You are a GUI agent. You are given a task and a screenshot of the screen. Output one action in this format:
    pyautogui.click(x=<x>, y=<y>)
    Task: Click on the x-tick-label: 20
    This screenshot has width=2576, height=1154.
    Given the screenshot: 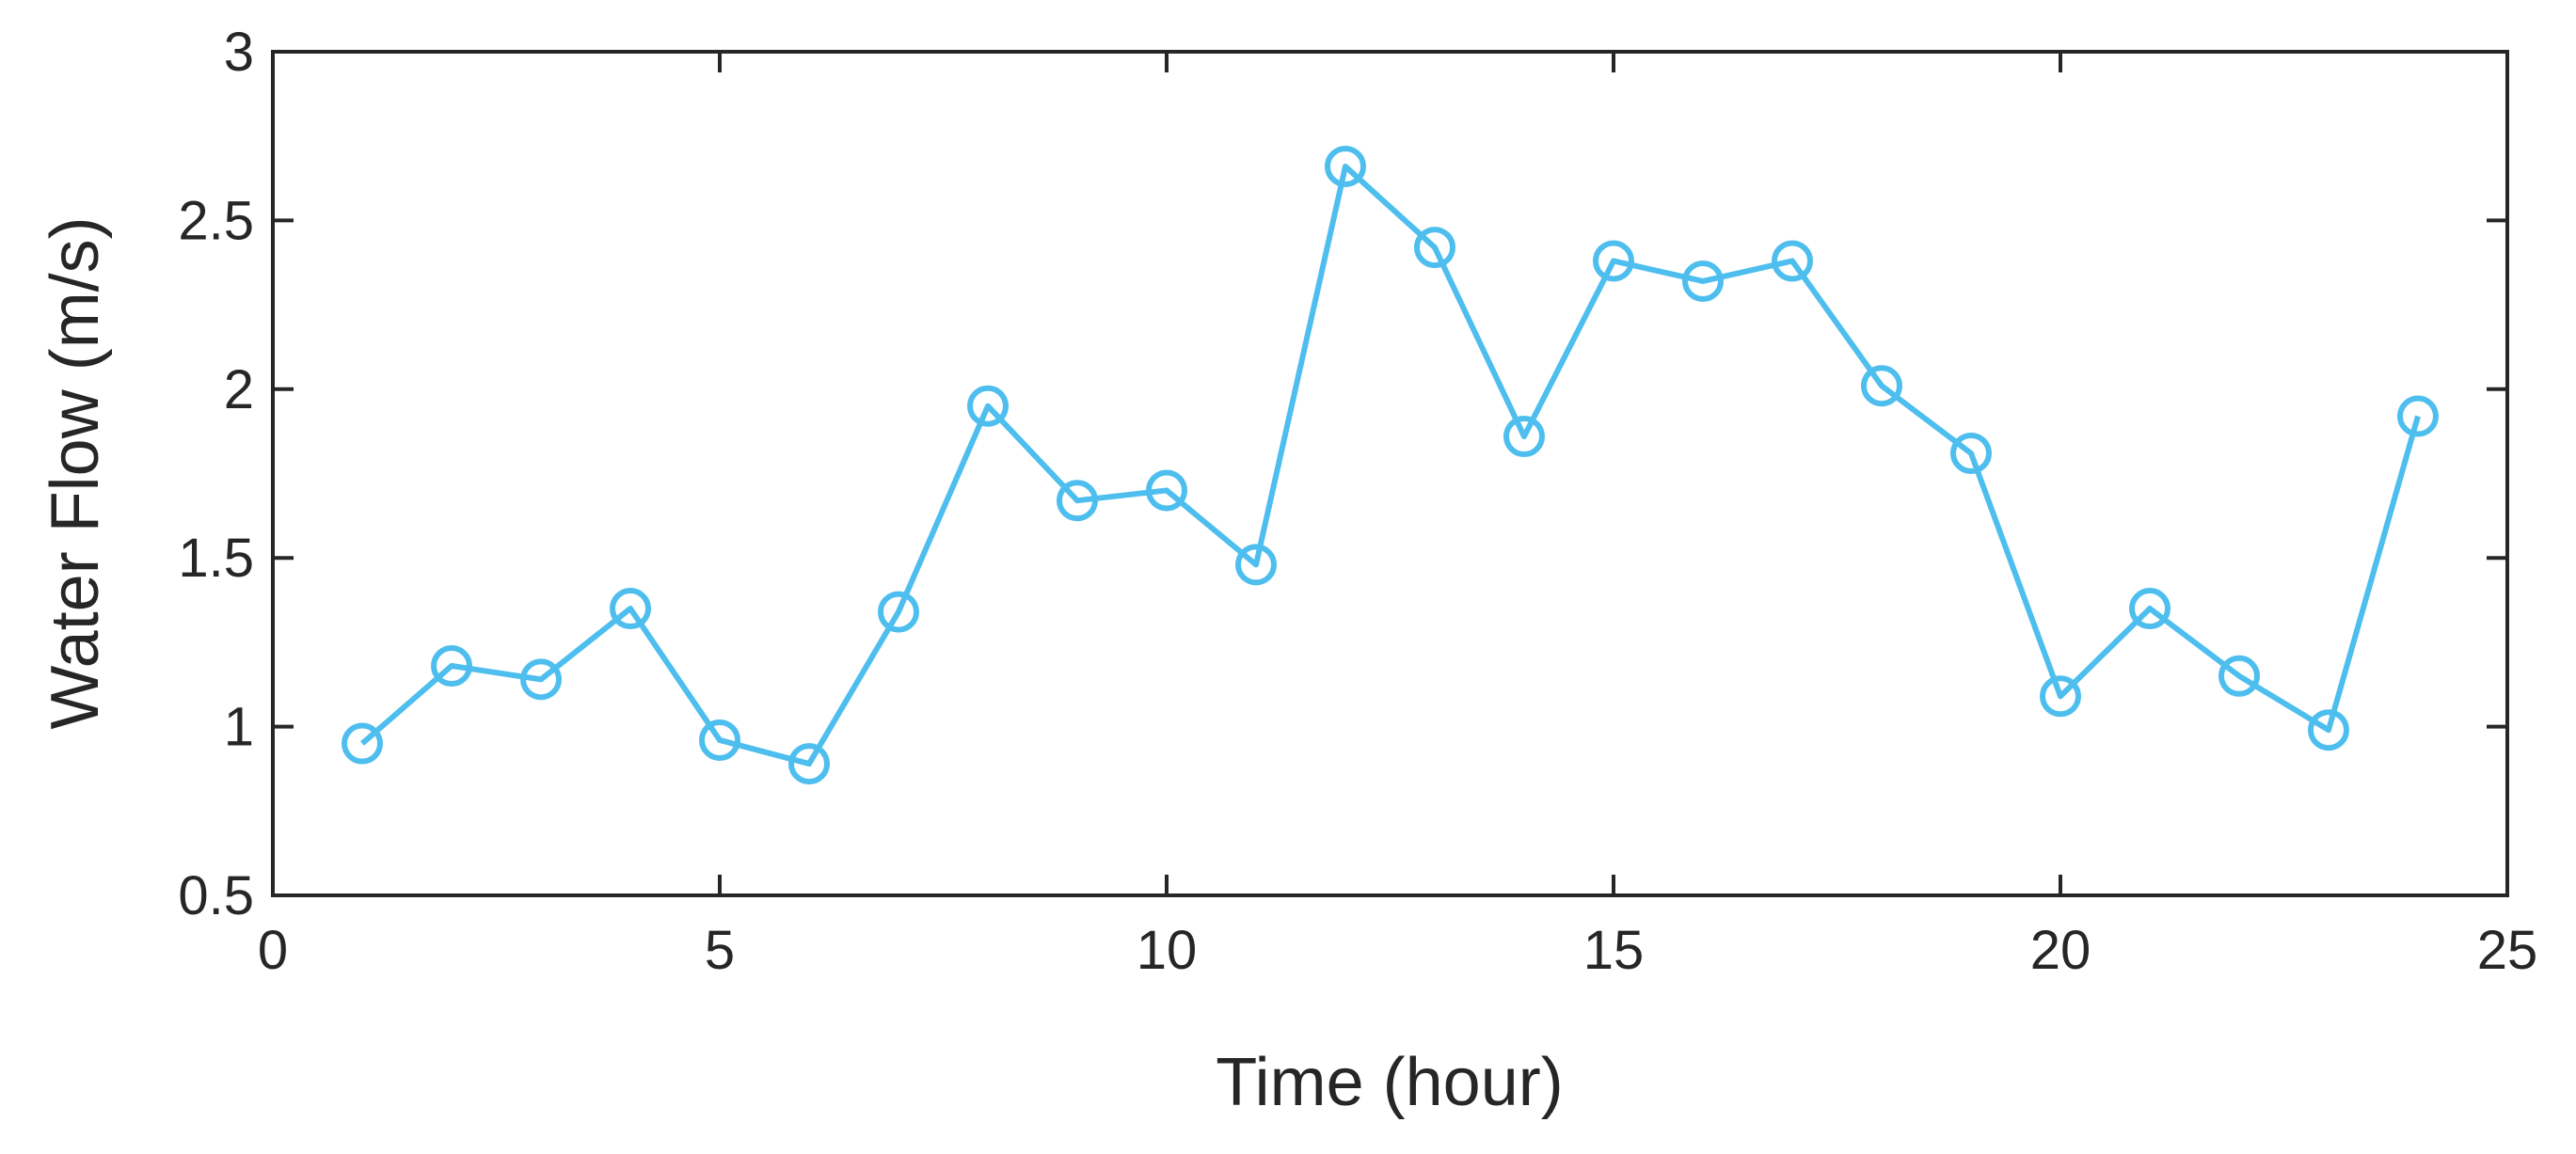 What is the action you would take?
    pyautogui.click(x=2060, y=950)
    